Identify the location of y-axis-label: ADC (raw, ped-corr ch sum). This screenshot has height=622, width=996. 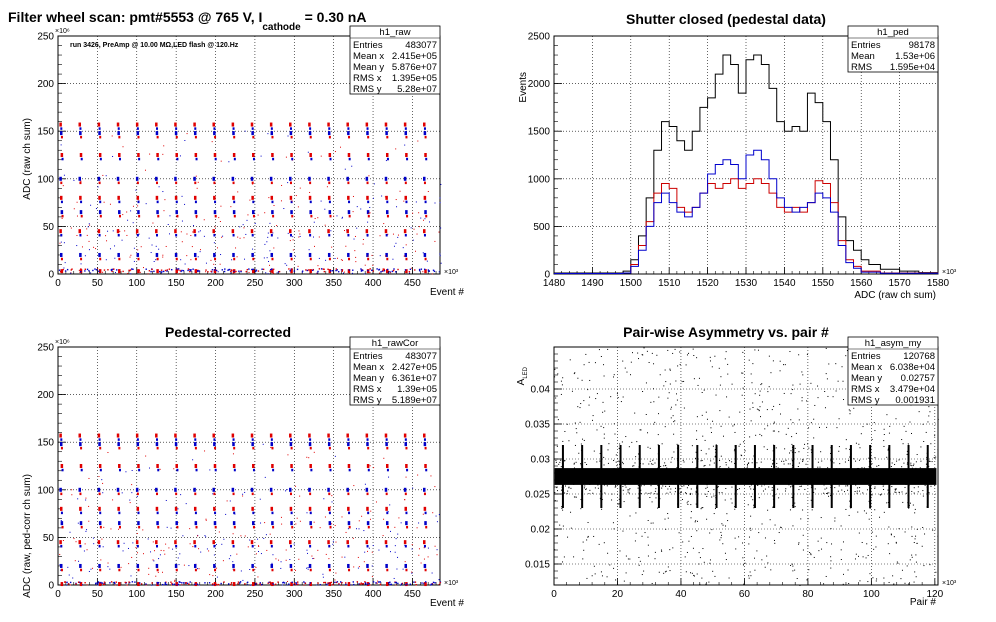
(27, 536).